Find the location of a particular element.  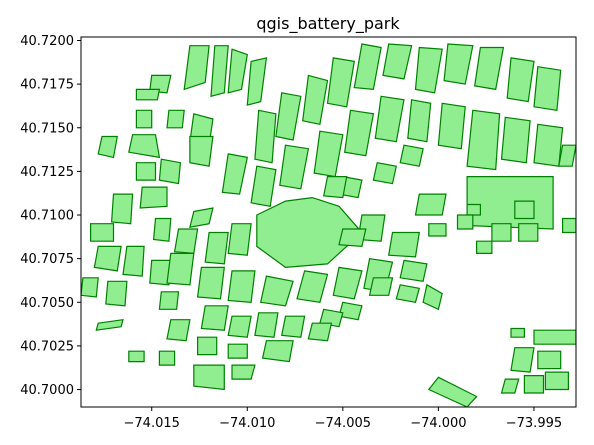

chart-title: qgis_battery_park is located at coordinates (328, 24).